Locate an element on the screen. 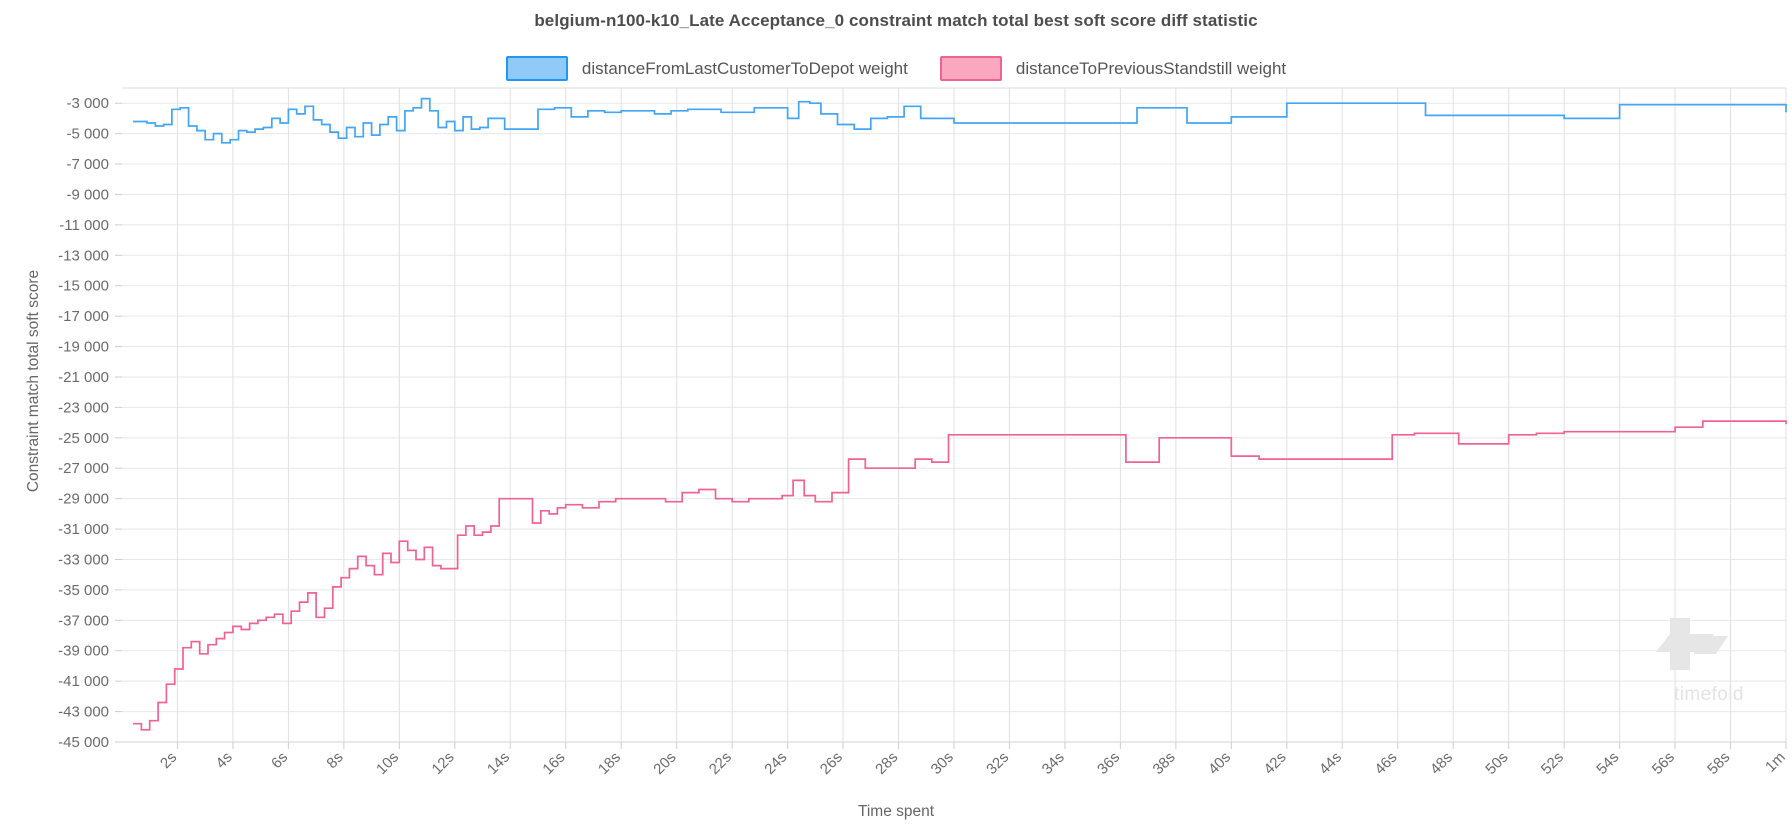 The width and height of the screenshot is (1792, 832). x-tick-label: 20s is located at coordinates (664, 763).